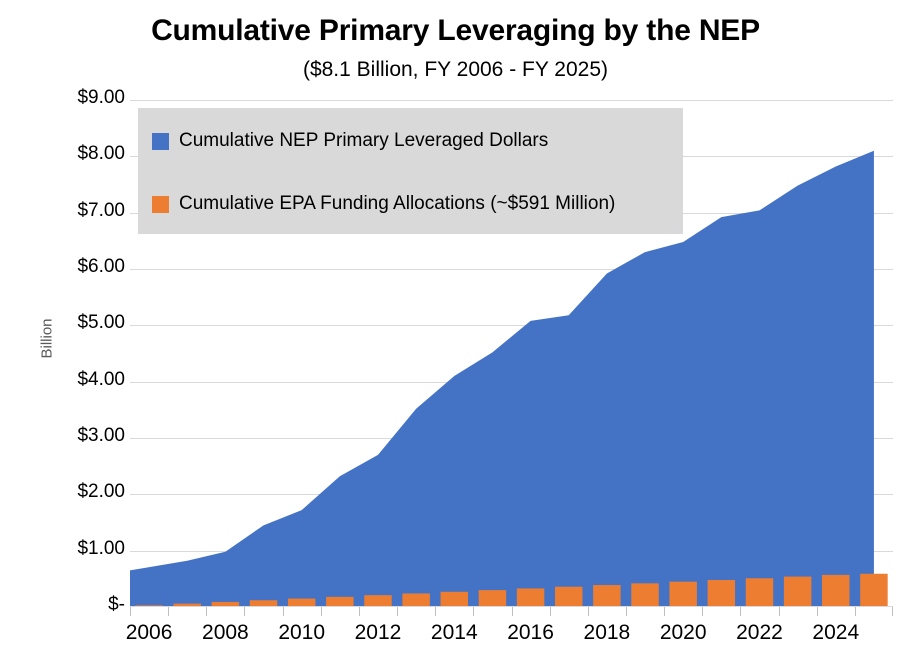  What do you see at coordinates (160, 141) in the screenshot?
I see `legend-swatch-blue-icon` at bounding box center [160, 141].